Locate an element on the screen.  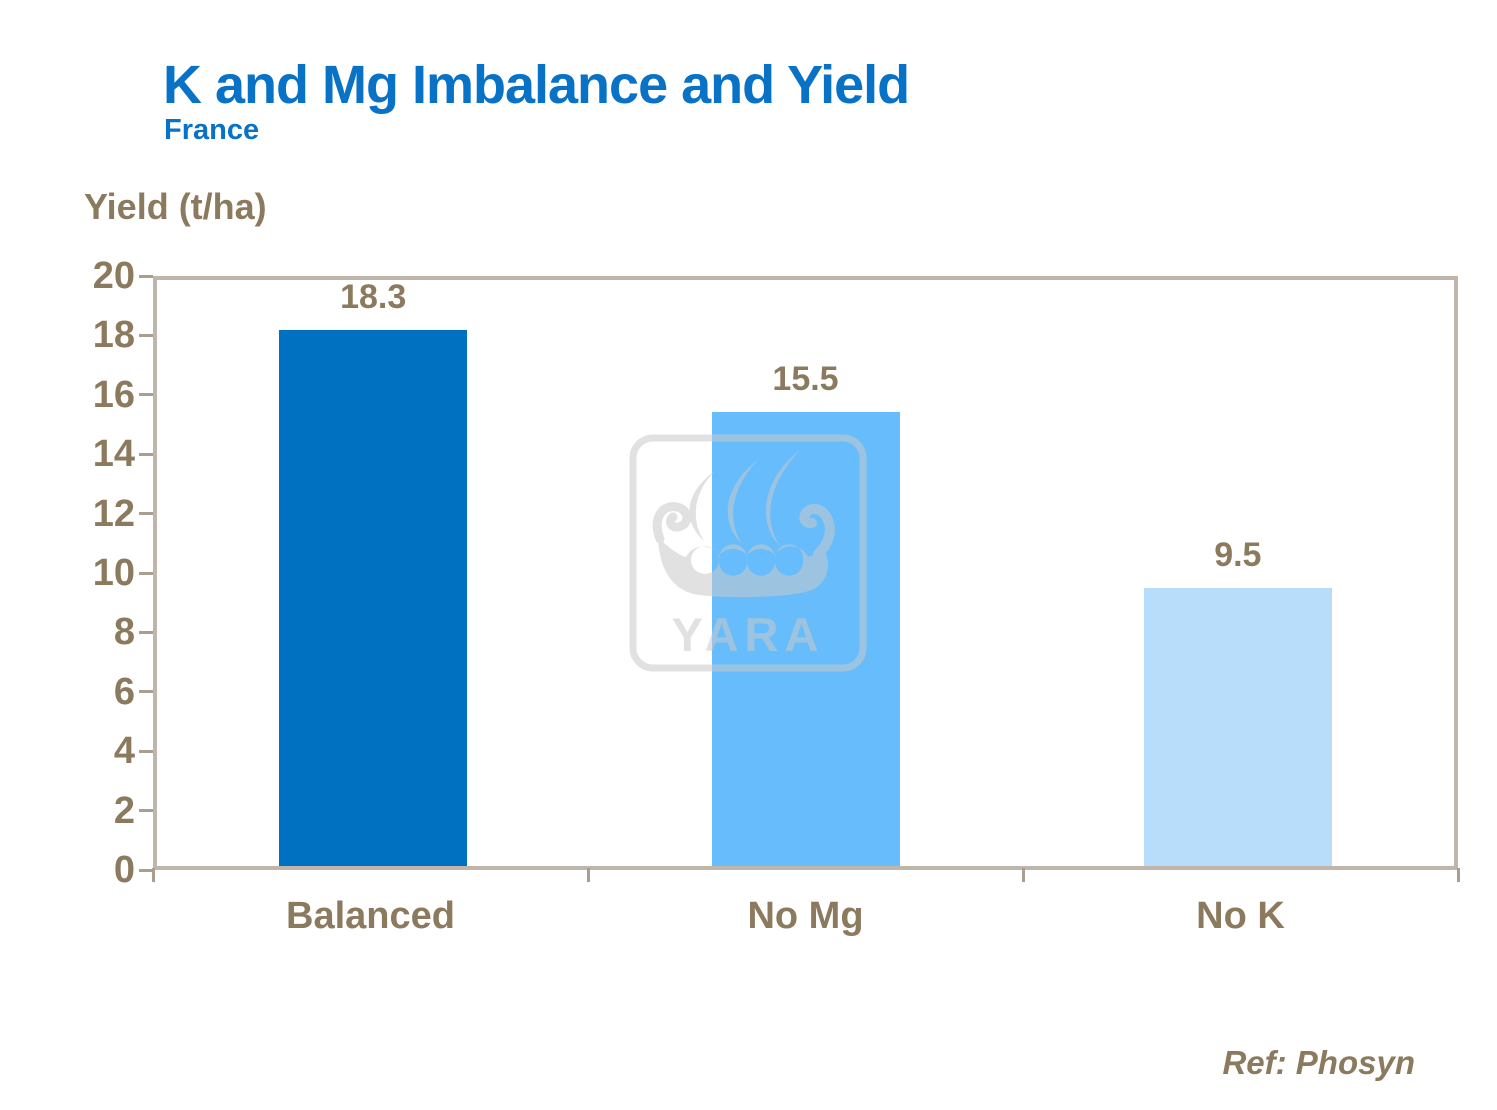
y-axis-tick-label: 14 is located at coordinates (113, 454).